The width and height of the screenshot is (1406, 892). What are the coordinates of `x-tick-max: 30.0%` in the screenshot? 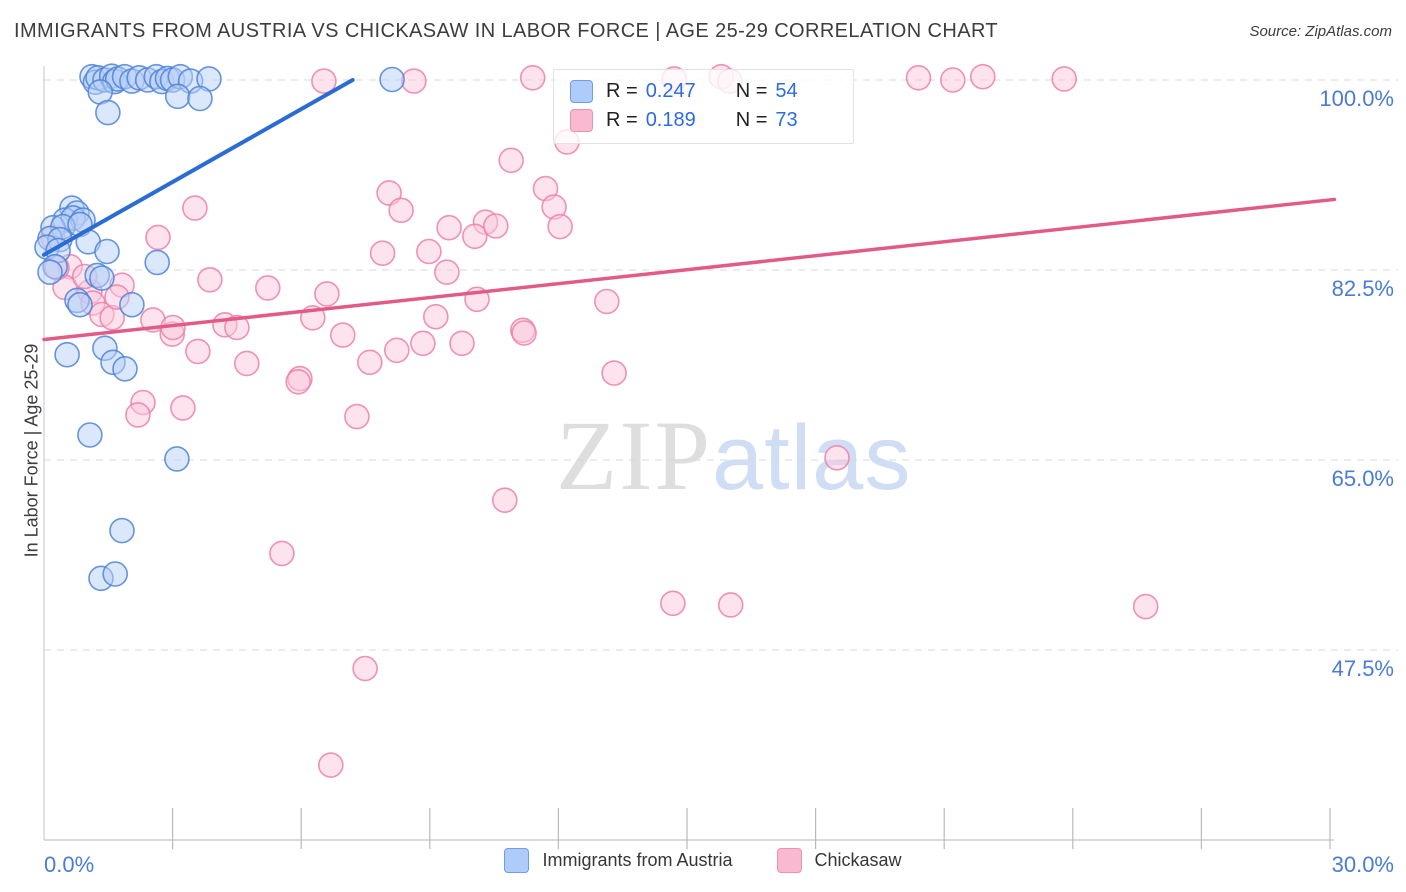 It's located at (1362, 864).